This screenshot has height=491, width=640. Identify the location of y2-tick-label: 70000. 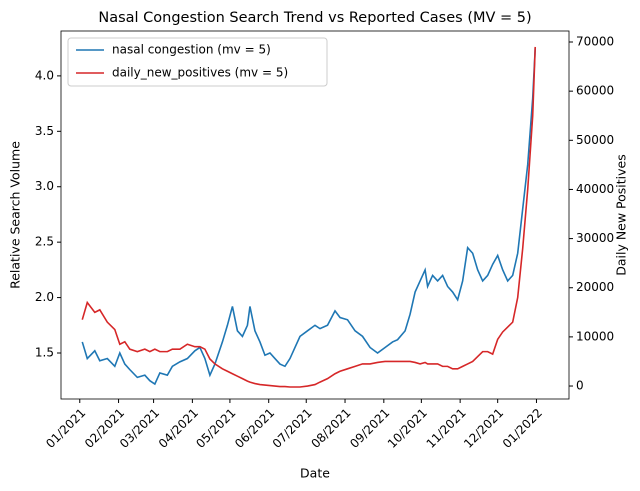
(595, 42).